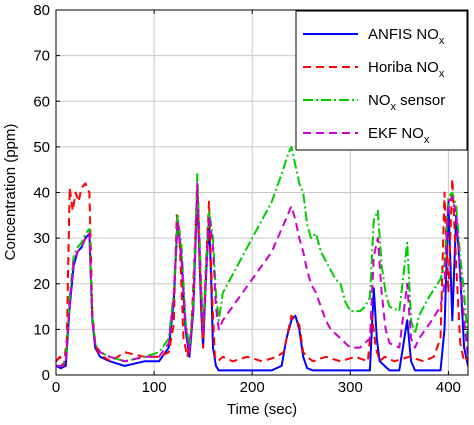  What do you see at coordinates (252, 387) in the screenshot?
I see `x-tick-label-2: 200` at bounding box center [252, 387].